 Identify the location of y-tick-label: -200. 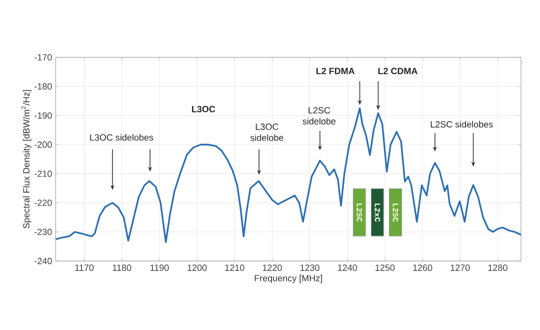
(43, 144).